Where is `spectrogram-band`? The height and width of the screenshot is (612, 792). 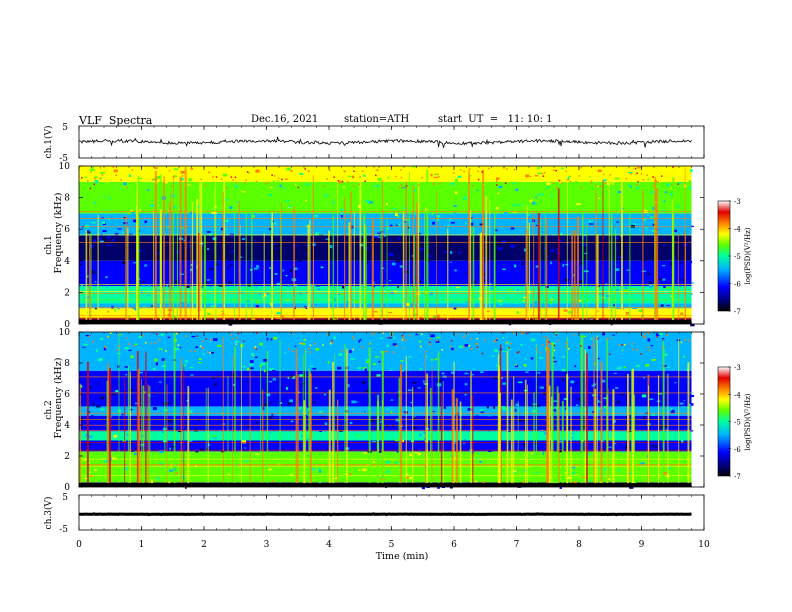 spectrogram-band is located at coordinates (385, 436).